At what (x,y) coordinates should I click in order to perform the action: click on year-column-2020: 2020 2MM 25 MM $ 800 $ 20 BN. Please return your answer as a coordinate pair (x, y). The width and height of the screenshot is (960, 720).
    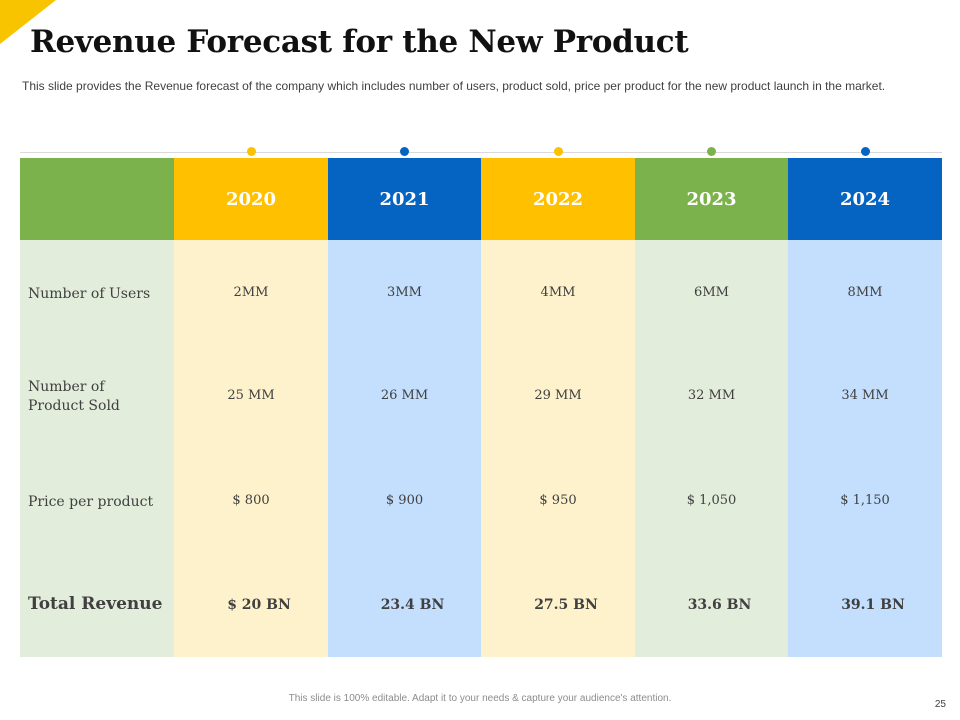
    Looking at the image, I should click on (251, 407).